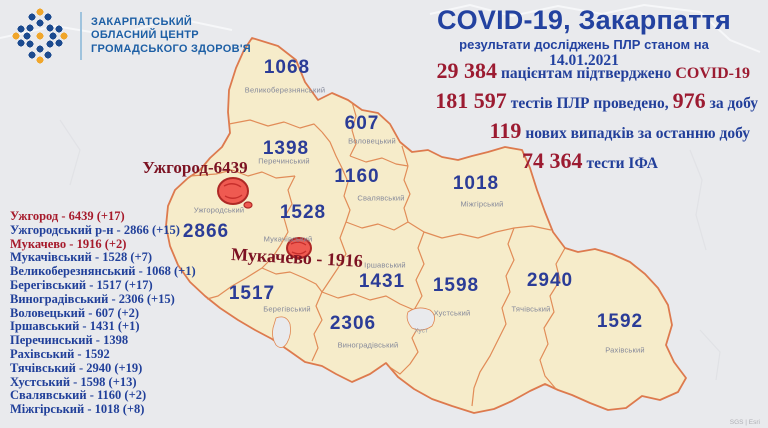  Describe the element at coordinates (235, 193) in the screenshot. I see `uzhhorod-city-marker` at that location.